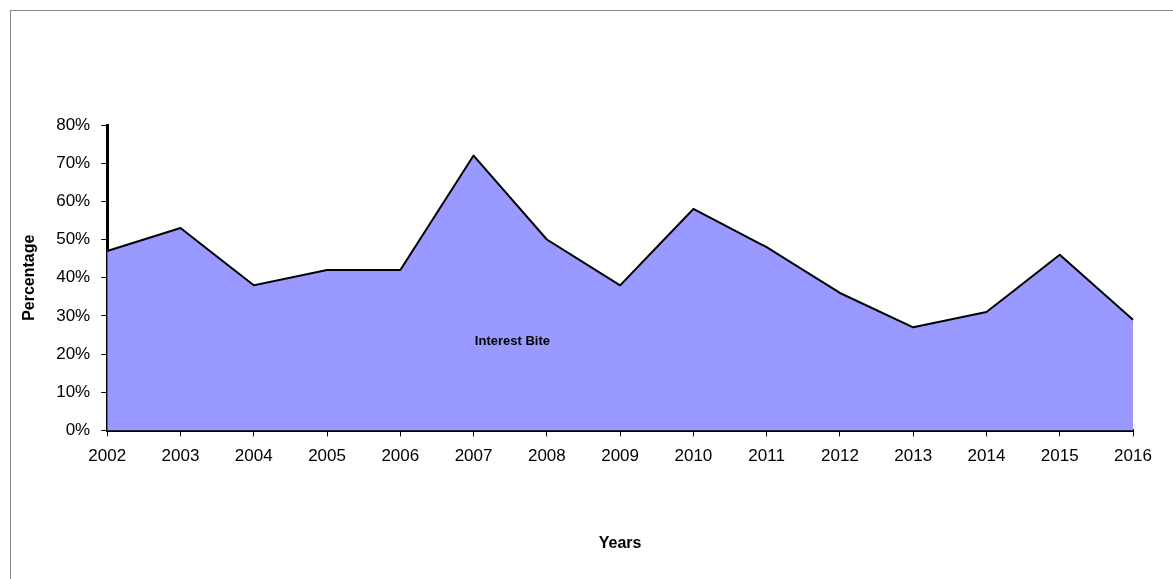 The image size is (1173, 579). What do you see at coordinates (327, 456) in the screenshot?
I see `x-tick-label: 2005` at bounding box center [327, 456].